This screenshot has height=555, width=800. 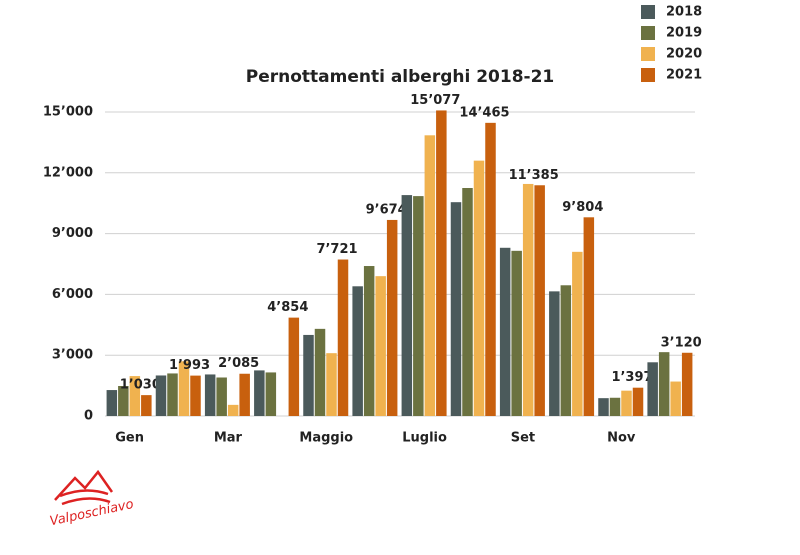 I want to click on logo: Valposchiavo, so click(x=91, y=499).